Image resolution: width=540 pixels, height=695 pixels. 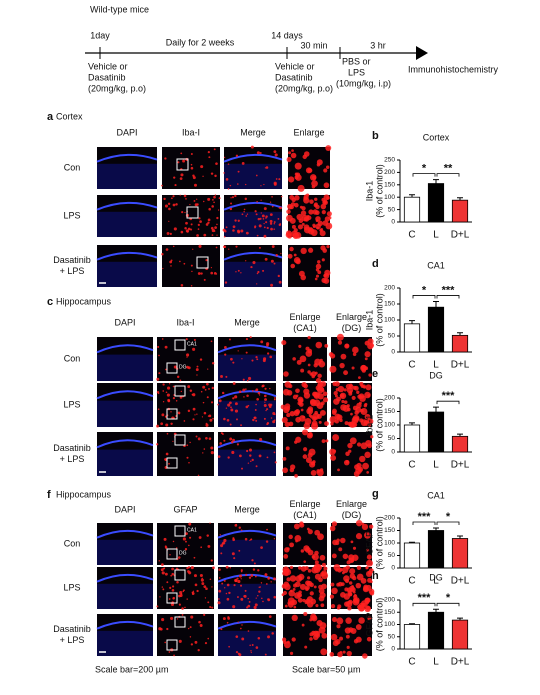 I want to click on y-tick-label: 150, so click(x=389, y=530).